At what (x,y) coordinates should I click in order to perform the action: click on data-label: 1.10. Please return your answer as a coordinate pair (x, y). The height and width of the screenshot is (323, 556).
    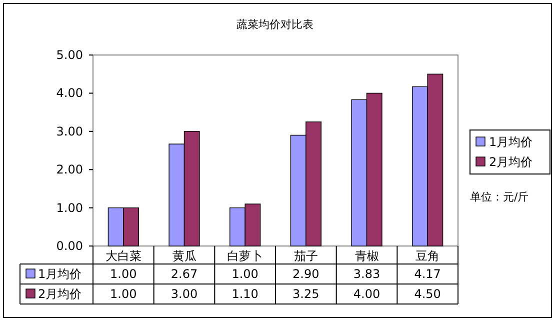
    Looking at the image, I should click on (245, 294).